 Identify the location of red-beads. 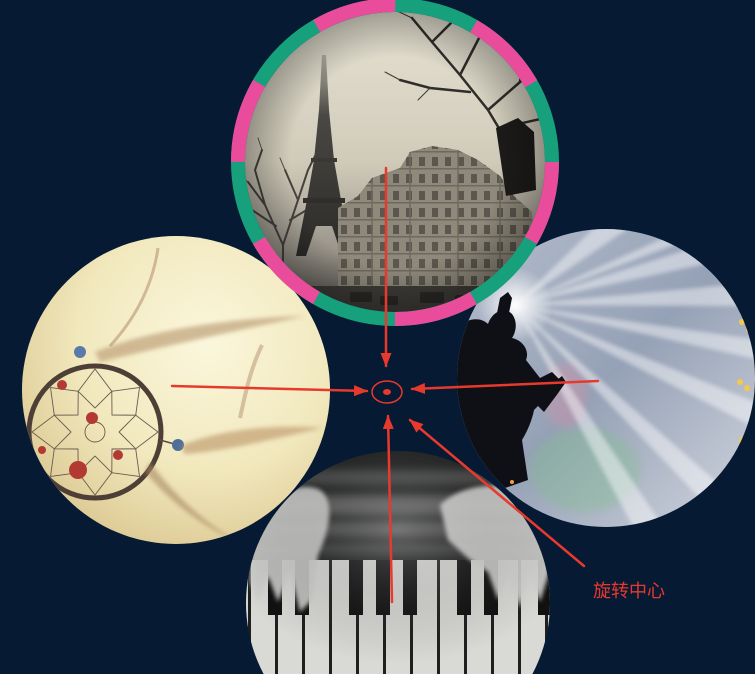
(80, 429).